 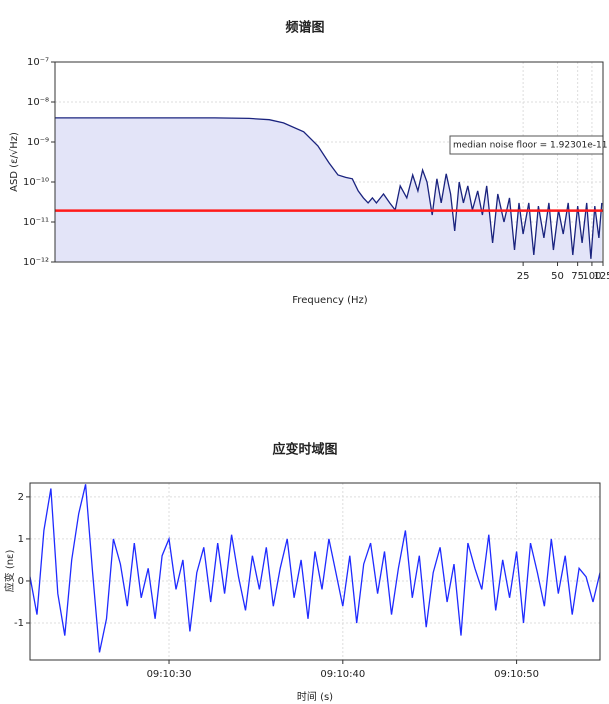 I want to click on x-axis-label: Frequency (Hz), so click(x=330, y=300).